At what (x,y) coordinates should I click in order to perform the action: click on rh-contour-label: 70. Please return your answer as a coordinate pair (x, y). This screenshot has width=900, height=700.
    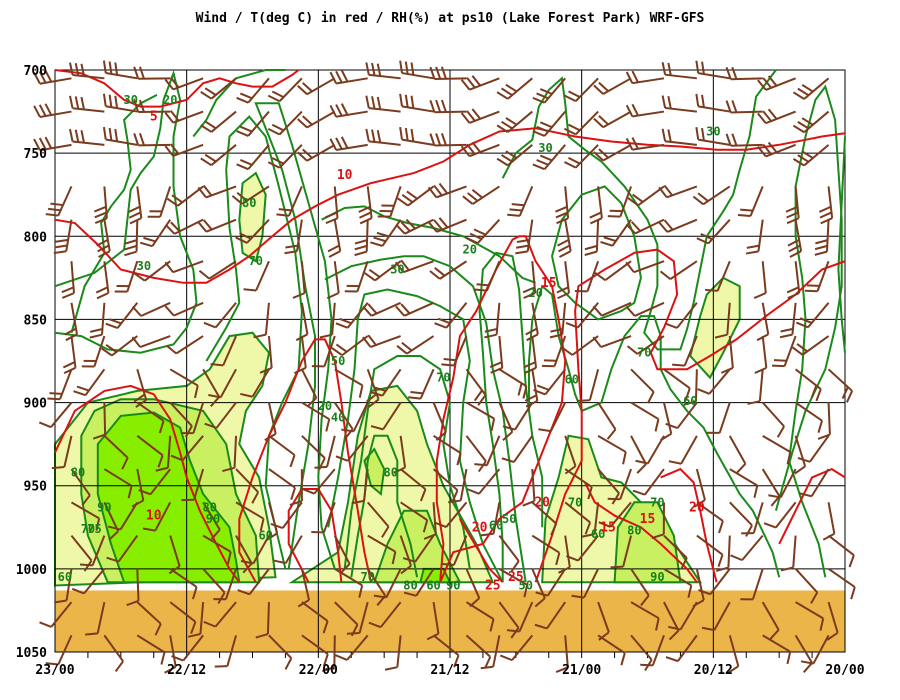
    Looking at the image, I should click on (443, 378).